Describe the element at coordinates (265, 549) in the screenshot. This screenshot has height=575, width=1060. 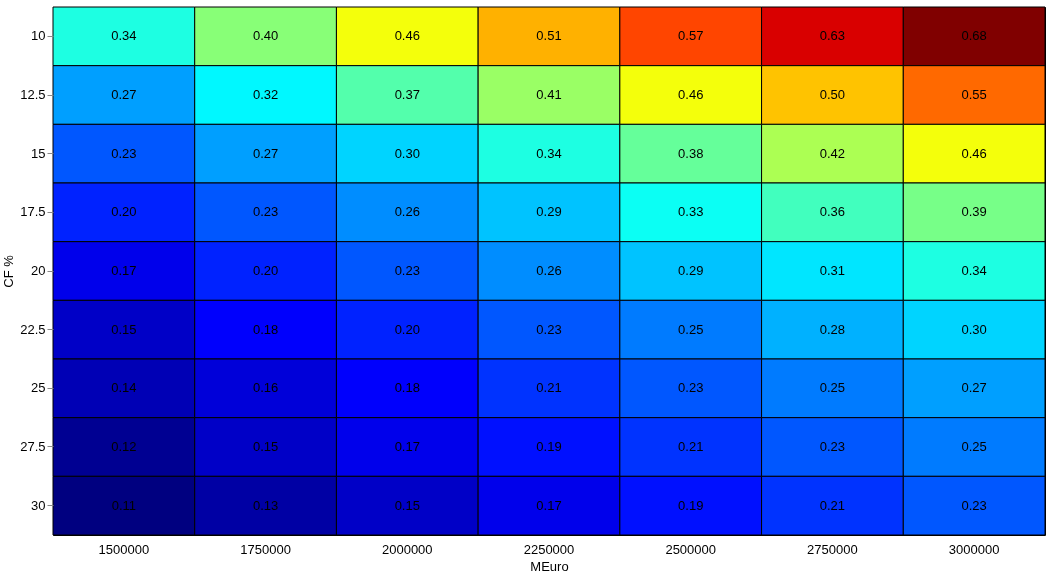
I see `x-tick-label: 1750000` at that location.